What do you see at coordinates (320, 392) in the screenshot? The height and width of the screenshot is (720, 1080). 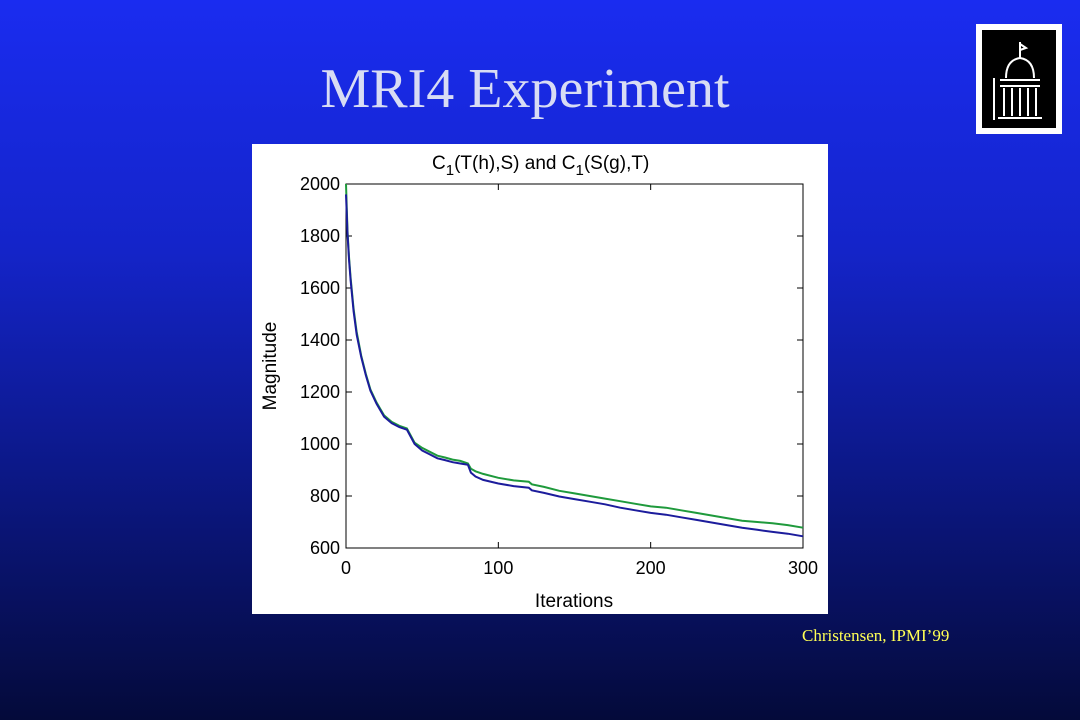 I see `y-tick-label: 1200` at bounding box center [320, 392].